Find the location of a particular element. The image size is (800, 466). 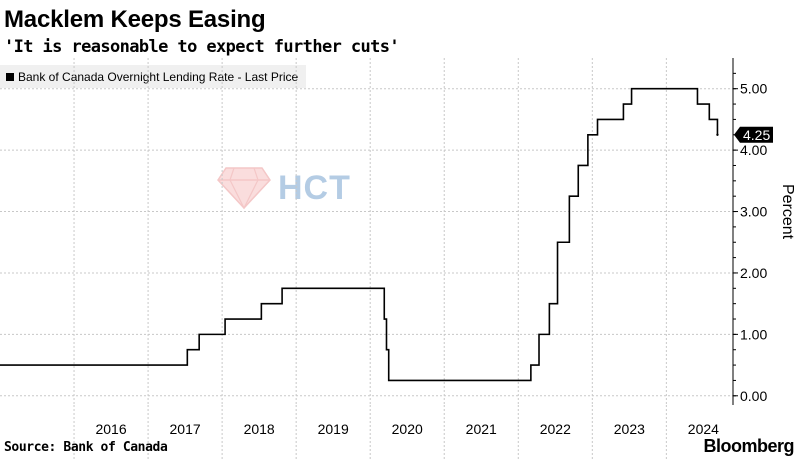

source-note: Source: Bank of Canada is located at coordinates (86, 447).